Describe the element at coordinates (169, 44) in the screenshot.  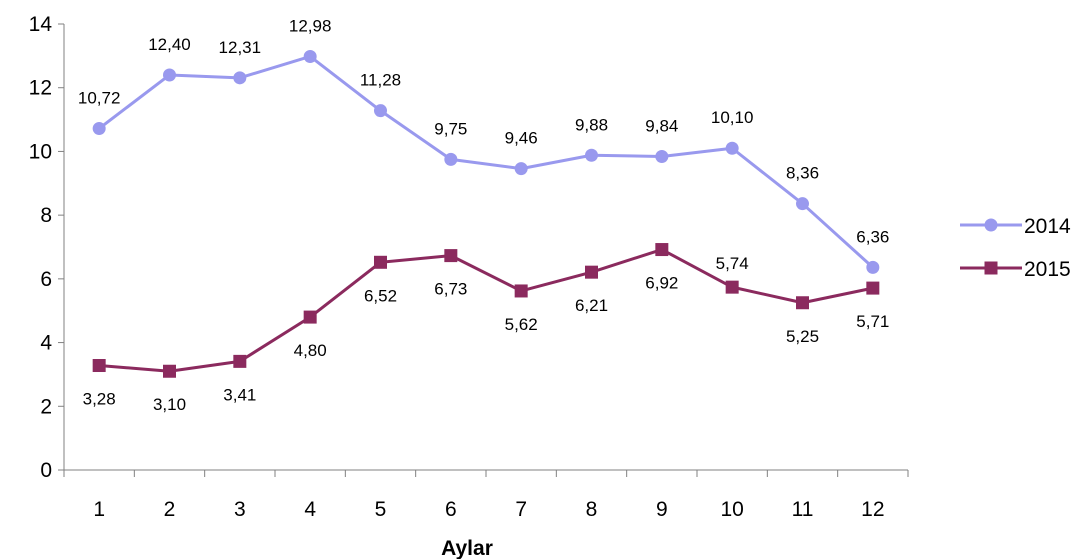
I see `data-label-2014: 12,40` at that location.